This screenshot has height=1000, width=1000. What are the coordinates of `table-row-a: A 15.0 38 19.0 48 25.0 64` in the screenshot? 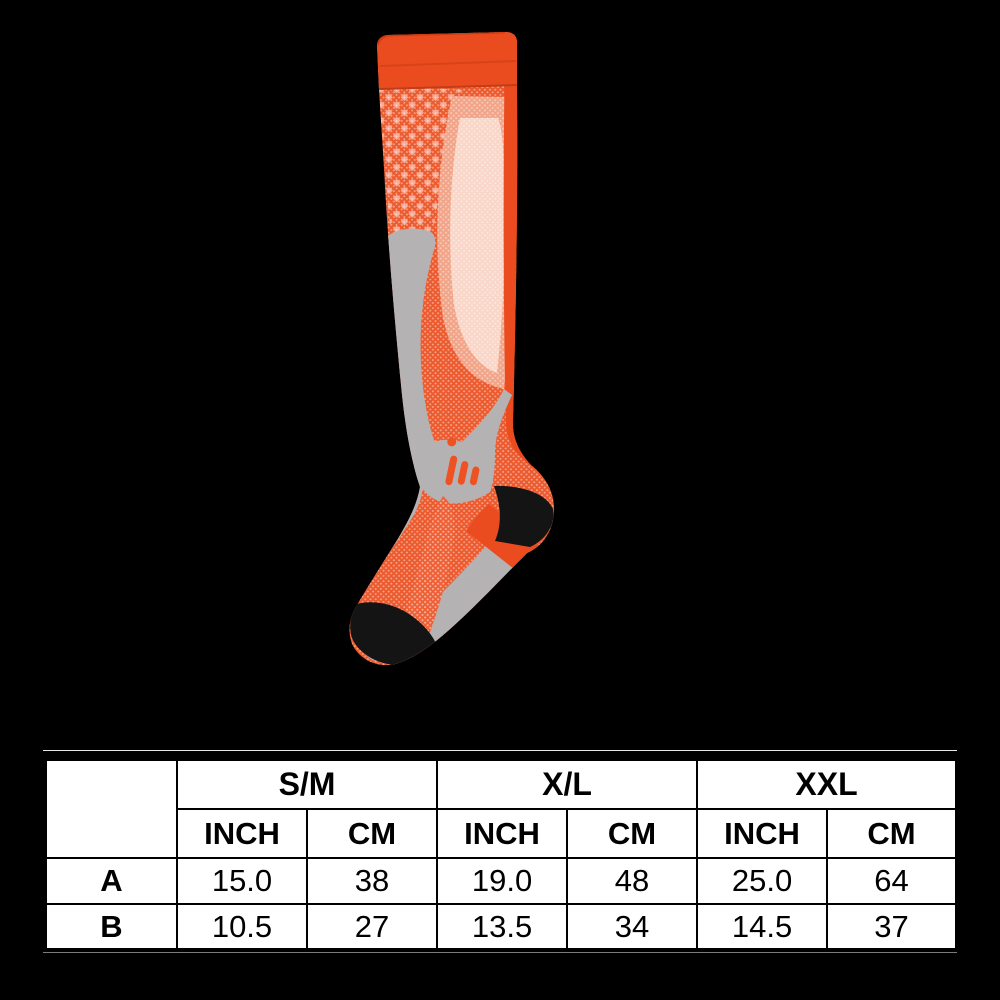 It's located at (501, 881).